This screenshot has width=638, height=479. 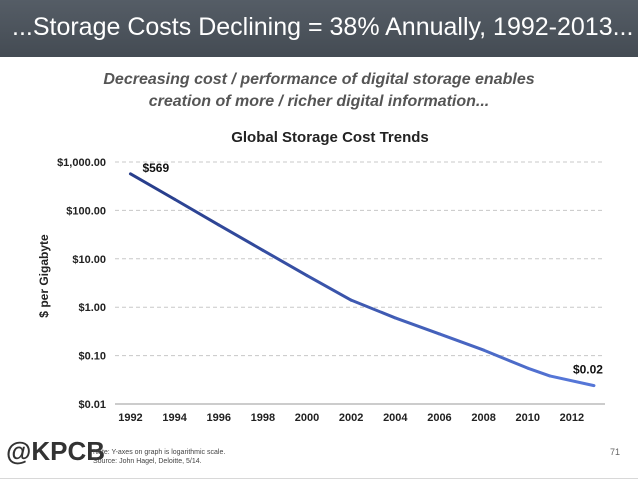 What do you see at coordinates (44, 276) in the screenshot?
I see `y-axis-label: $ per Gigabyte` at bounding box center [44, 276].